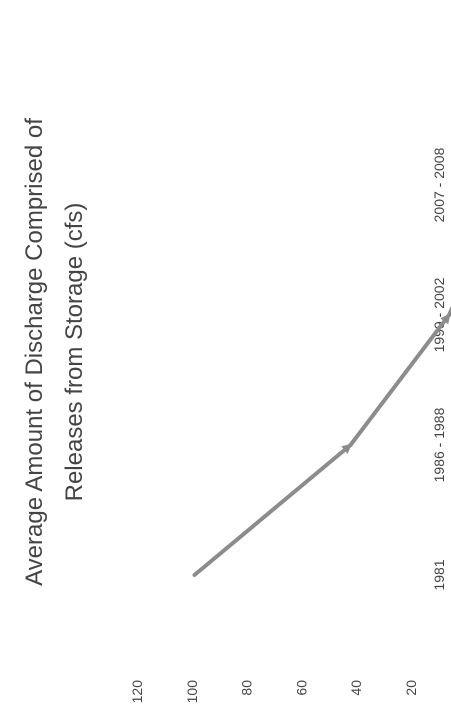  Describe the element at coordinates (411, 688) in the screenshot. I see `y-tick-label: 20` at that location.